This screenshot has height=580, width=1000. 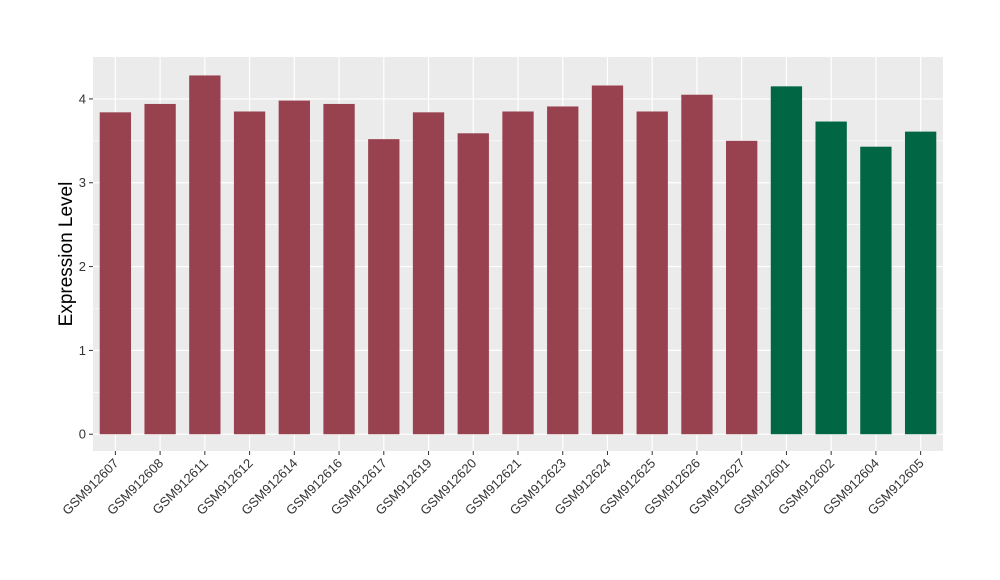 I want to click on y-tick-label: 1, so click(x=82, y=350).